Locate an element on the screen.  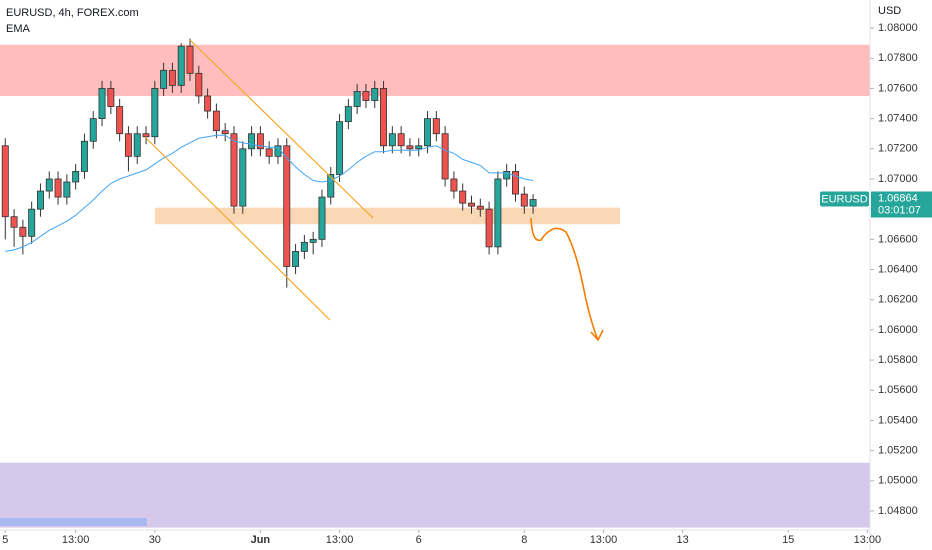
x-tick-label: 30 is located at coordinates (155, 540).